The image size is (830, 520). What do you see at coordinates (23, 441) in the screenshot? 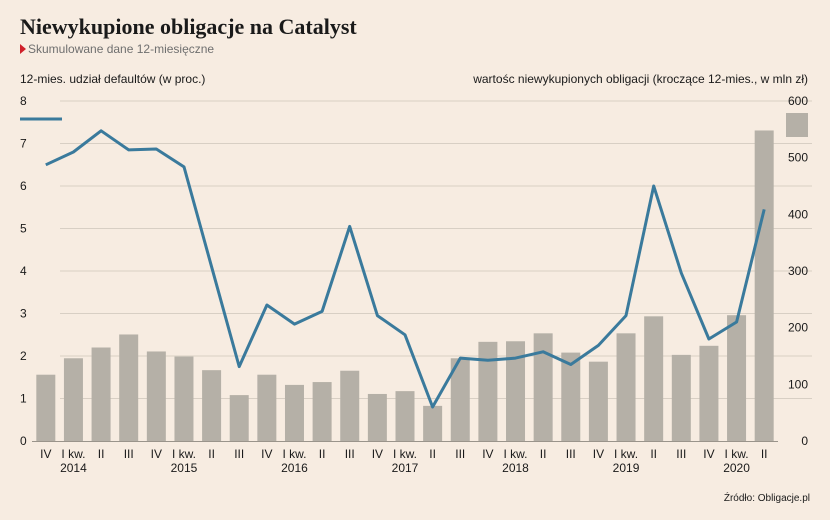
I see `left-tick-label: 0` at bounding box center [23, 441].